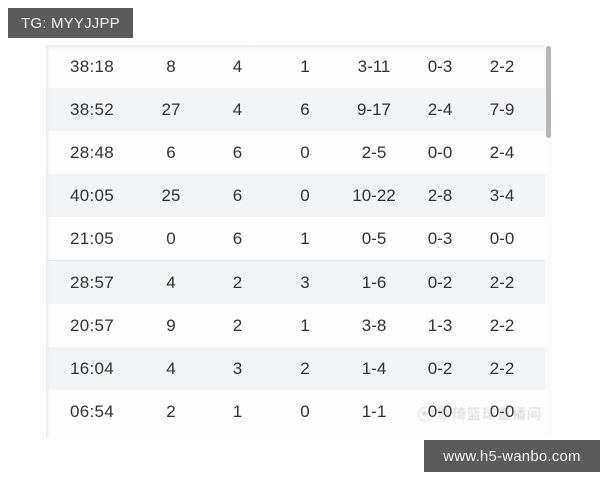 The height and width of the screenshot is (480, 600). Describe the element at coordinates (171, 195) in the screenshot. I see `cell-pts: 25` at that location.